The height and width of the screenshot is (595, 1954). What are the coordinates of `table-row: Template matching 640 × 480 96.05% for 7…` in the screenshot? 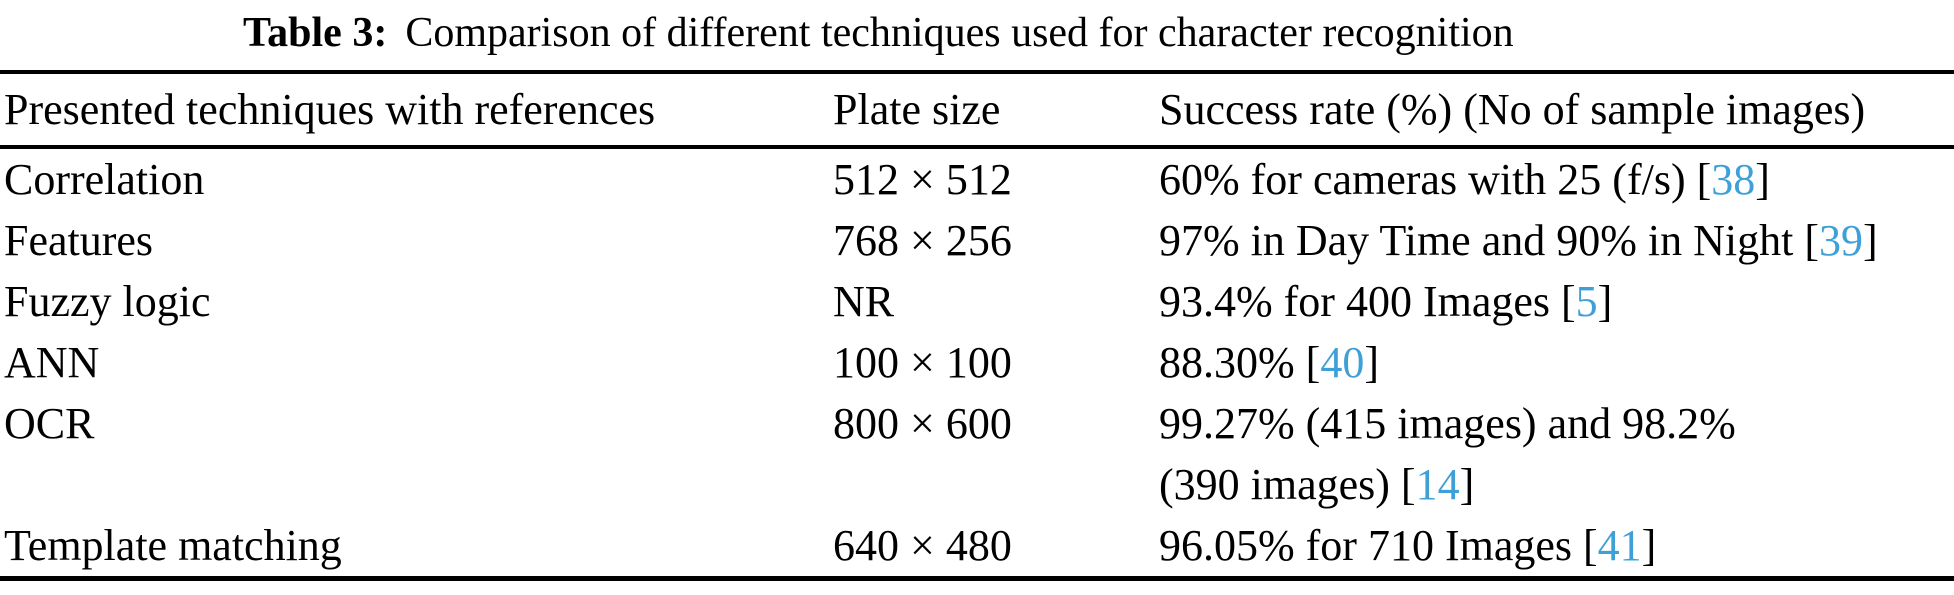 It's located at (977, 548).